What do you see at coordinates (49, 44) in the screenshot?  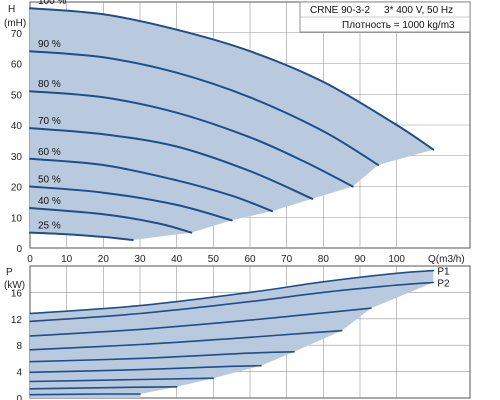 I see `head-curve-label: 90 %` at bounding box center [49, 44].